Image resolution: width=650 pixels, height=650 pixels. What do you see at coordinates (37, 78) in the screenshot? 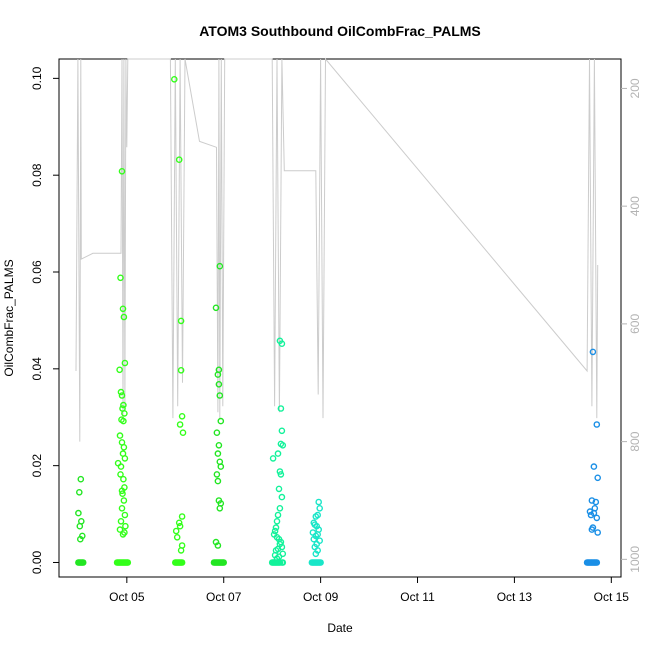
I see `y-tick-label: 0.10` at bounding box center [37, 78].